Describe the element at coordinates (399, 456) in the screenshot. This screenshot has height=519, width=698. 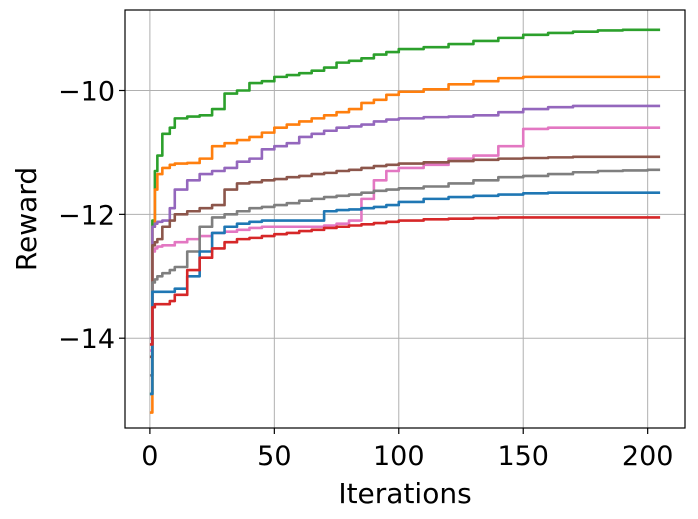
I see `x-tick-label: 100` at that location.